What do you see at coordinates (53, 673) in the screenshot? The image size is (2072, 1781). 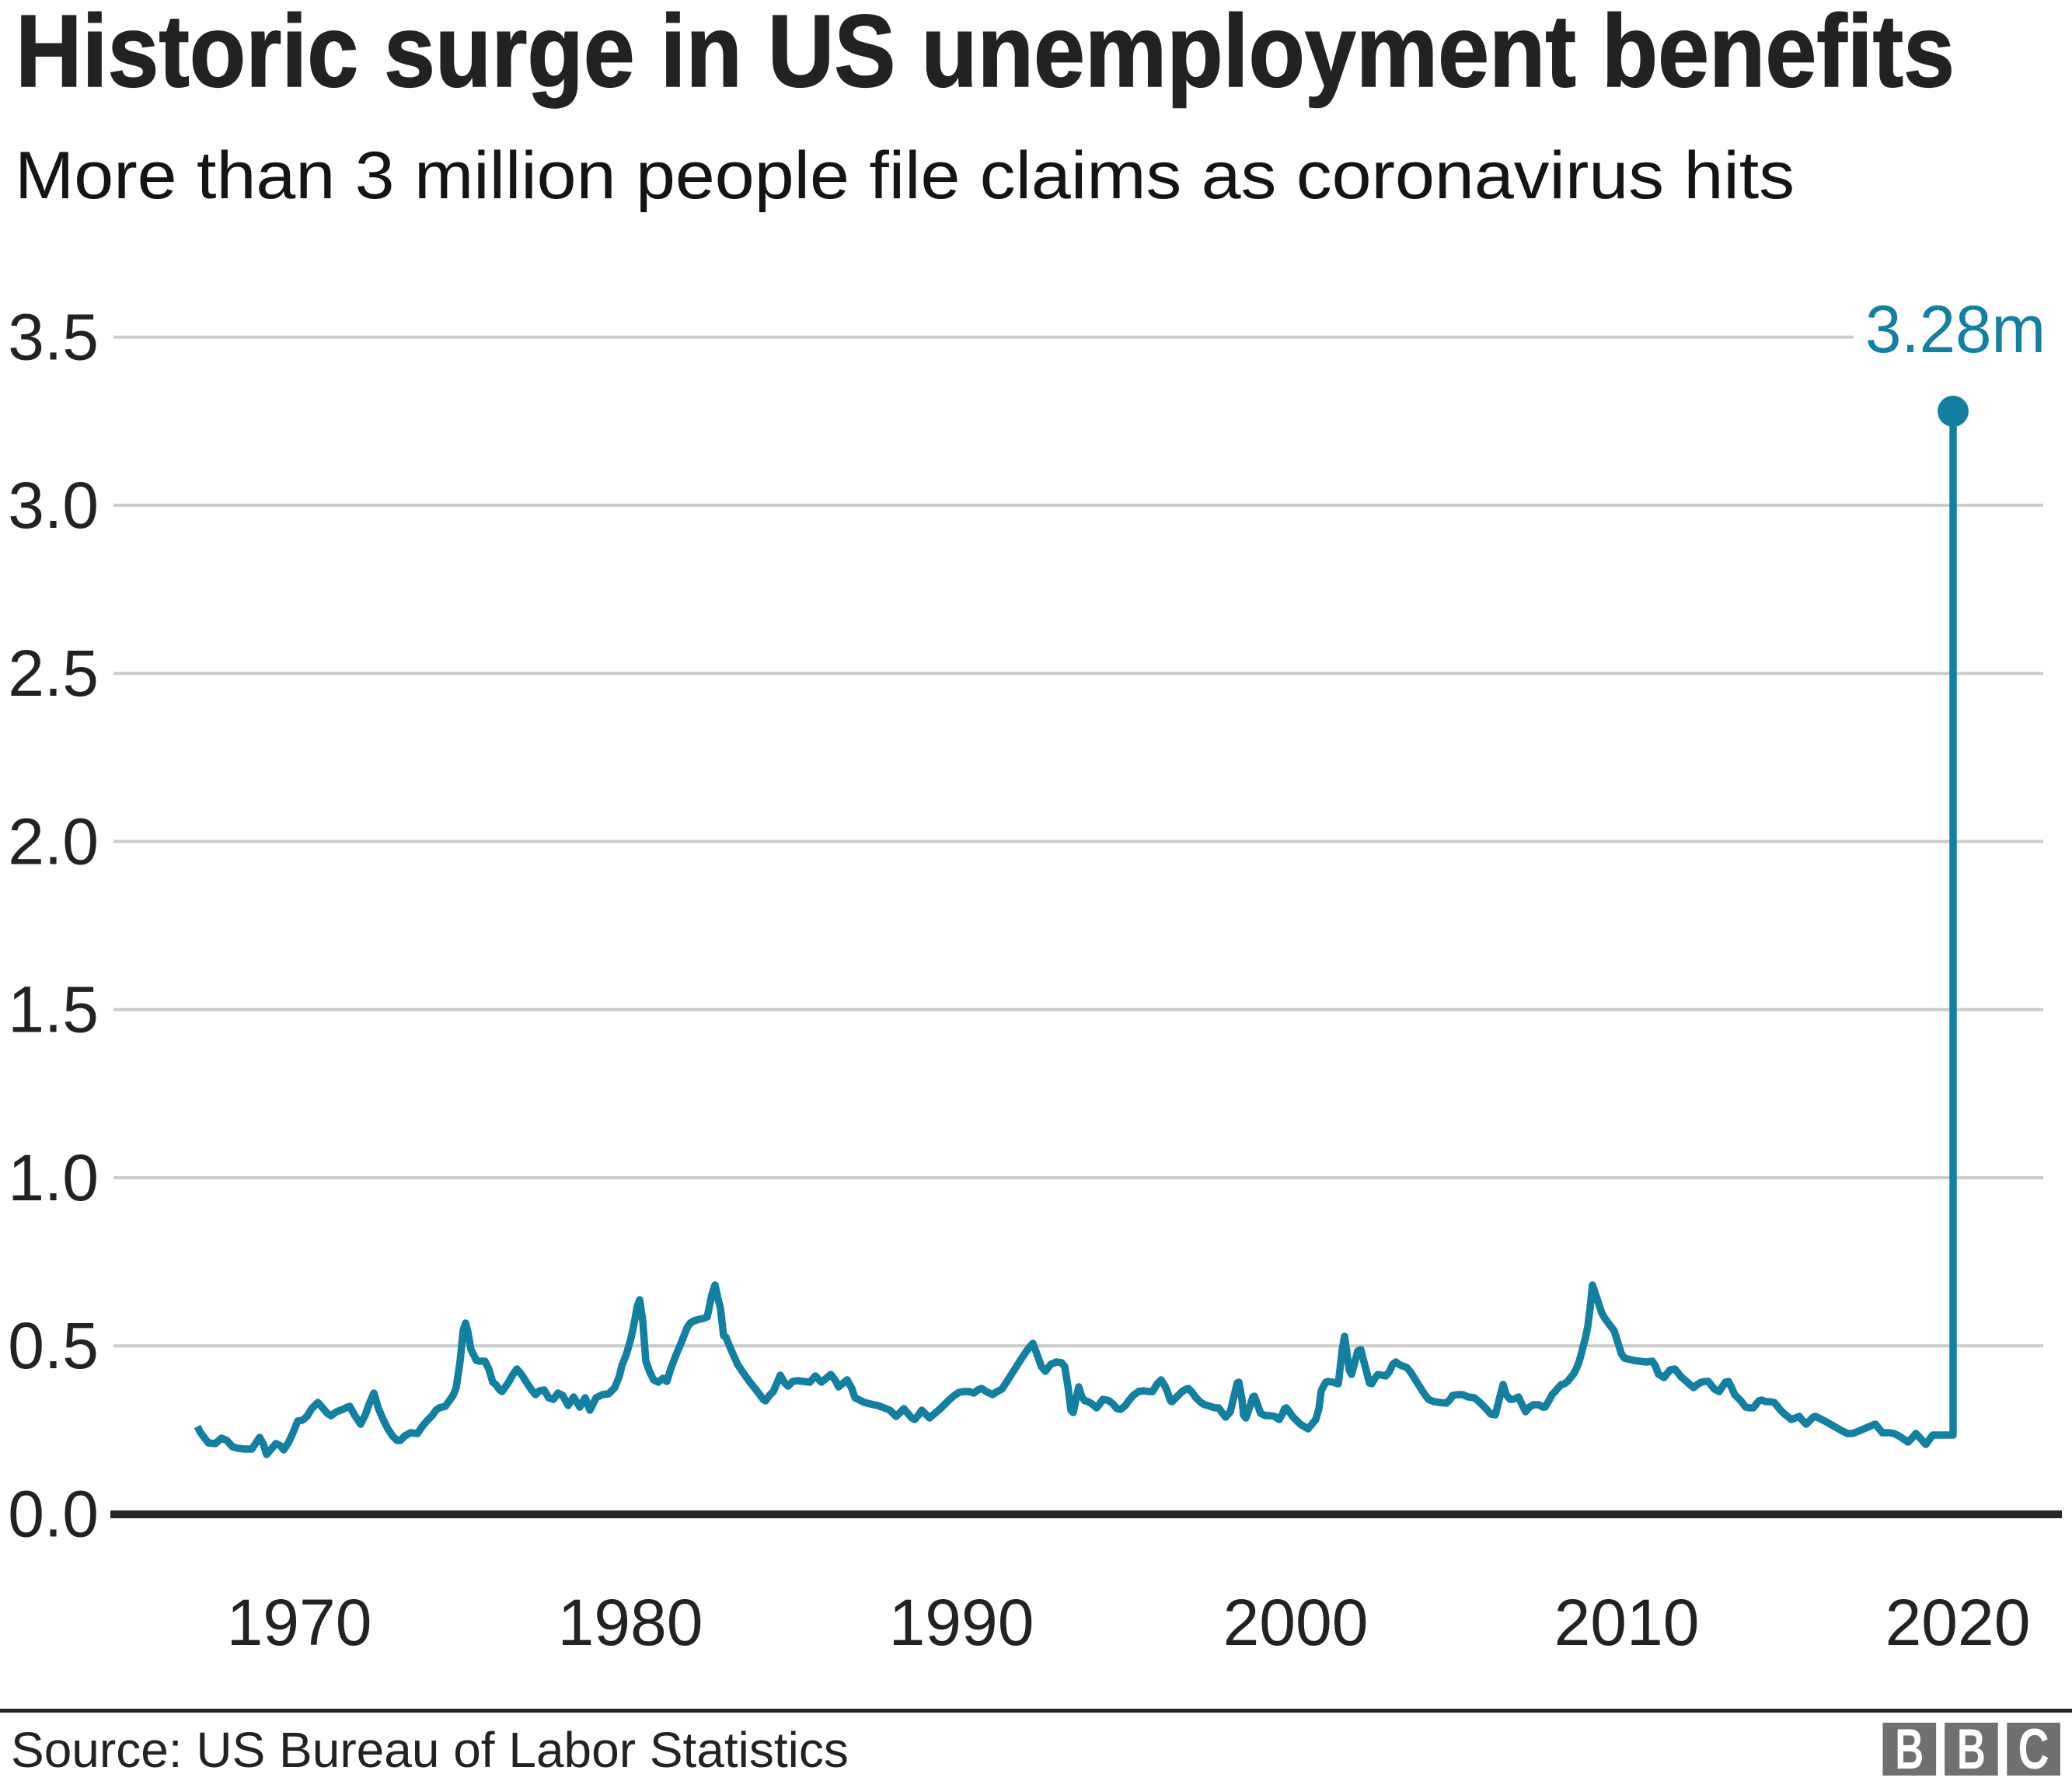 I see `svg-text: 2.5` at bounding box center [53, 673].